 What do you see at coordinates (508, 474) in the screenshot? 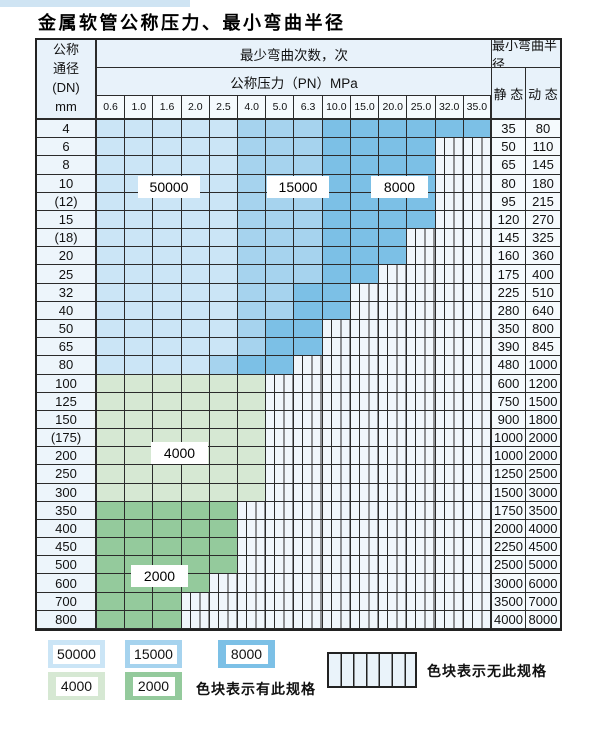
I see `static-value-cell: 1250` at bounding box center [508, 474].